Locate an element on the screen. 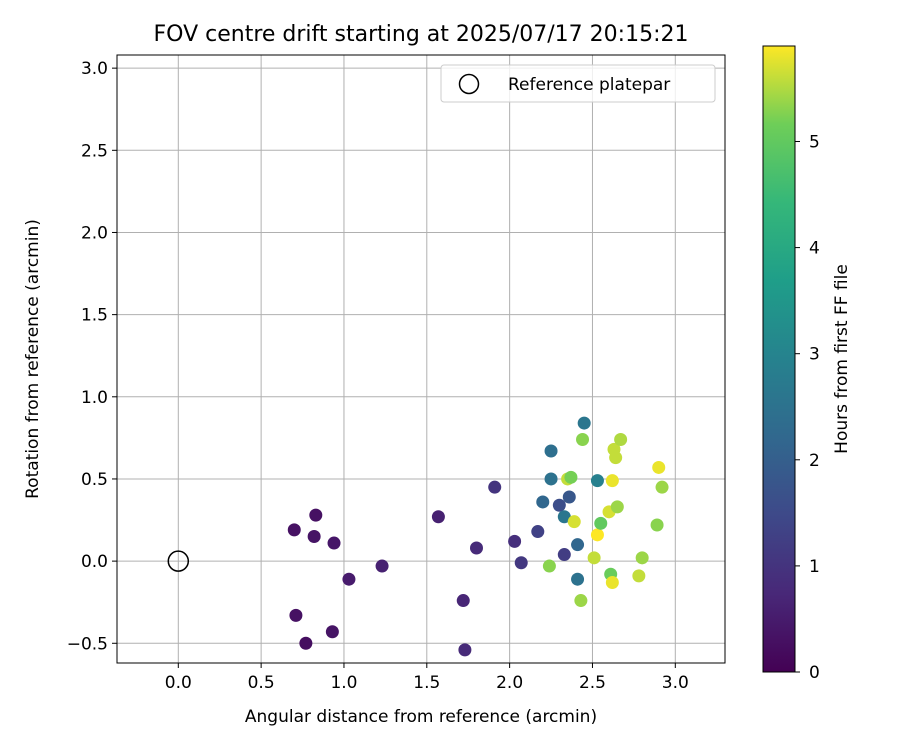 The height and width of the screenshot is (750, 900). x-axis-ticks: 0.0 0.5 1.0 1.5 2.0 2.5 3.0 is located at coordinates (427, 678).